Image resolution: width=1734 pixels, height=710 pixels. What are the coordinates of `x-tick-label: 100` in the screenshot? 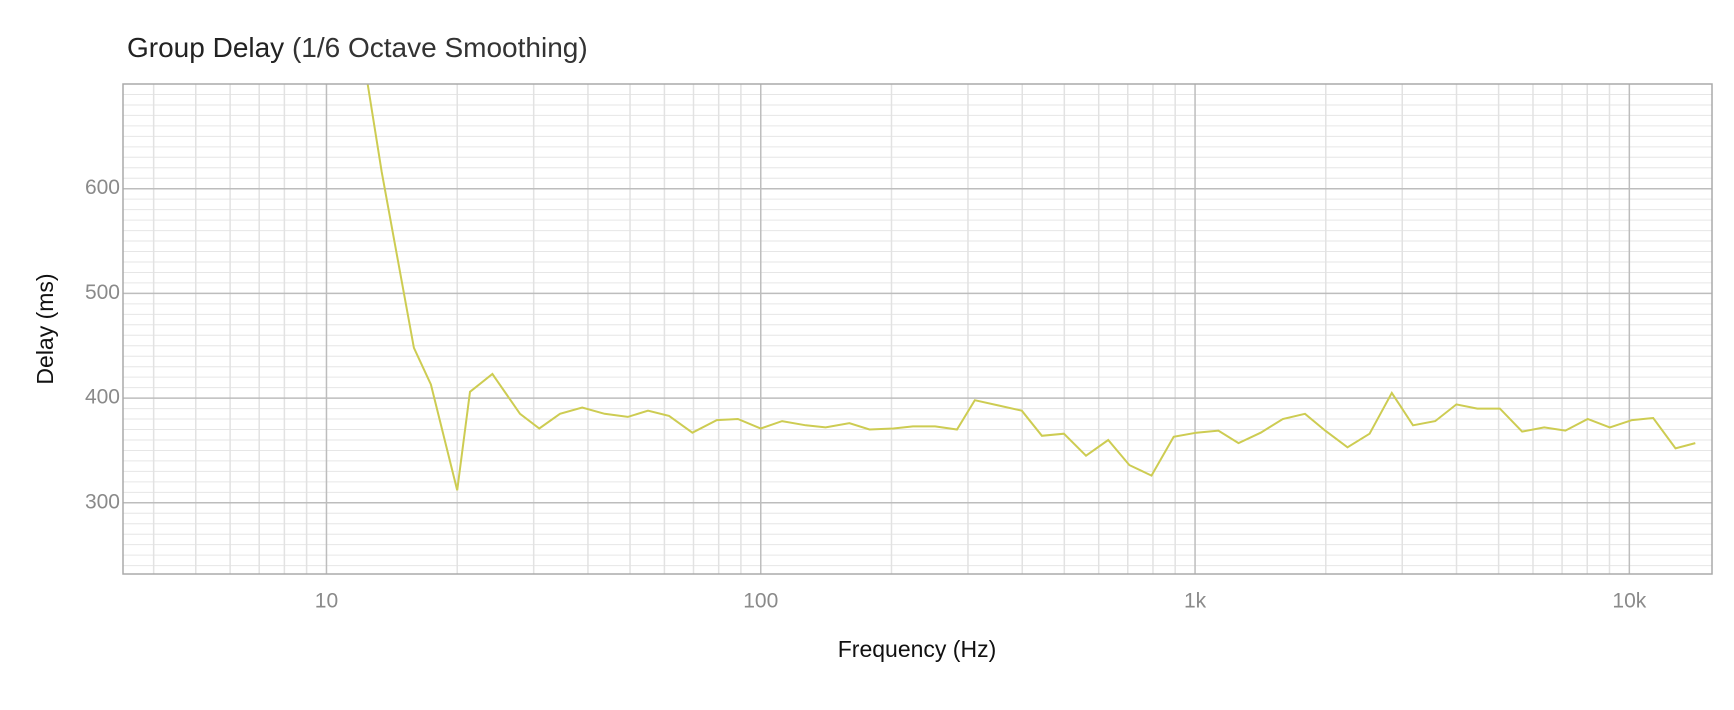 It's located at (760, 601).